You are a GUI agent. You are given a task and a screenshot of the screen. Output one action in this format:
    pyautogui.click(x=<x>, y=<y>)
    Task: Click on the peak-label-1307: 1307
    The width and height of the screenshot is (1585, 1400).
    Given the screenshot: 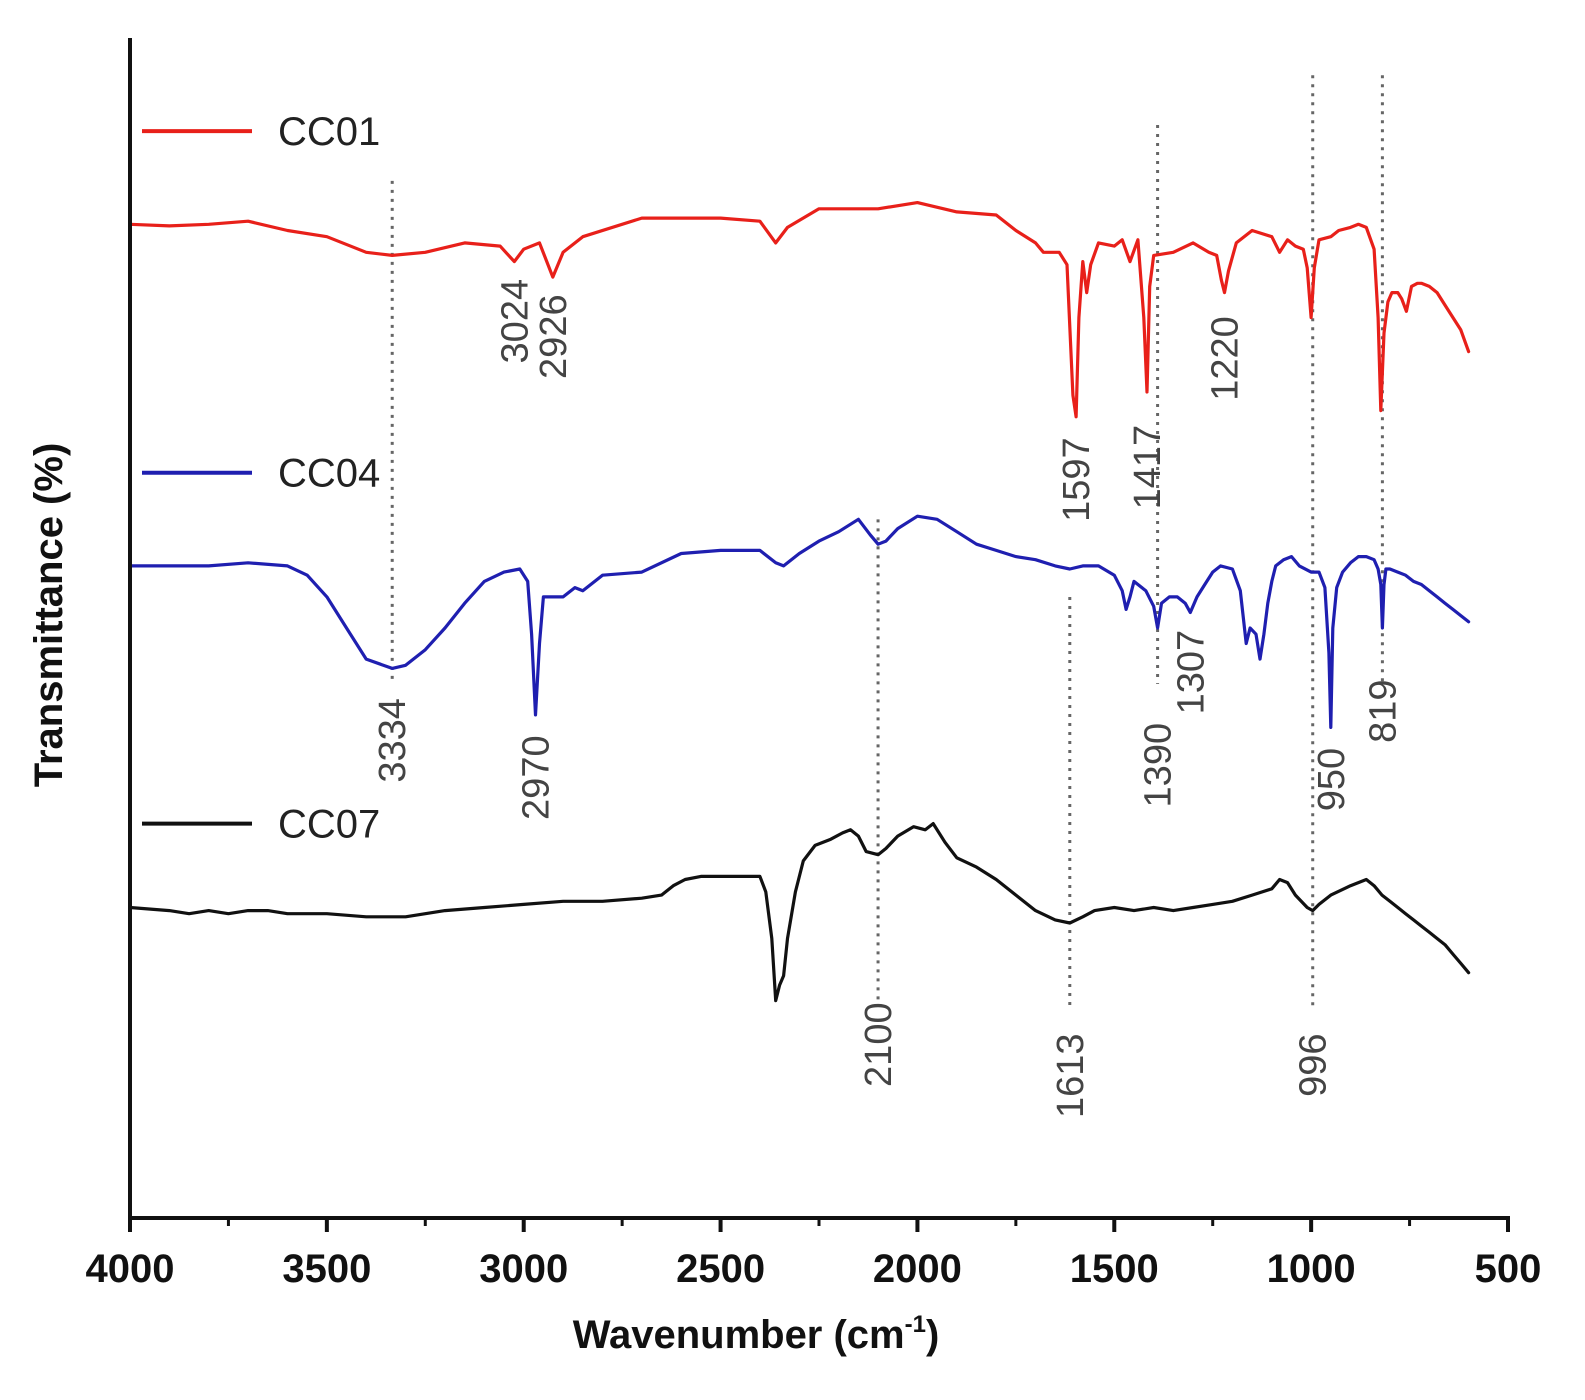 What is the action you would take?
    pyautogui.click(x=1191, y=672)
    